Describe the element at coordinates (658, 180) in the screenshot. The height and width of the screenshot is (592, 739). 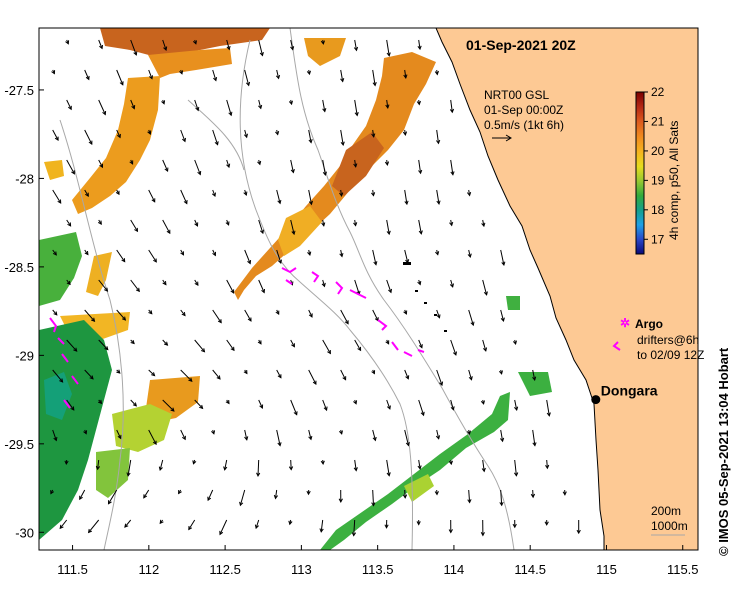
I see `colorbar-tick-label: 19` at that location.